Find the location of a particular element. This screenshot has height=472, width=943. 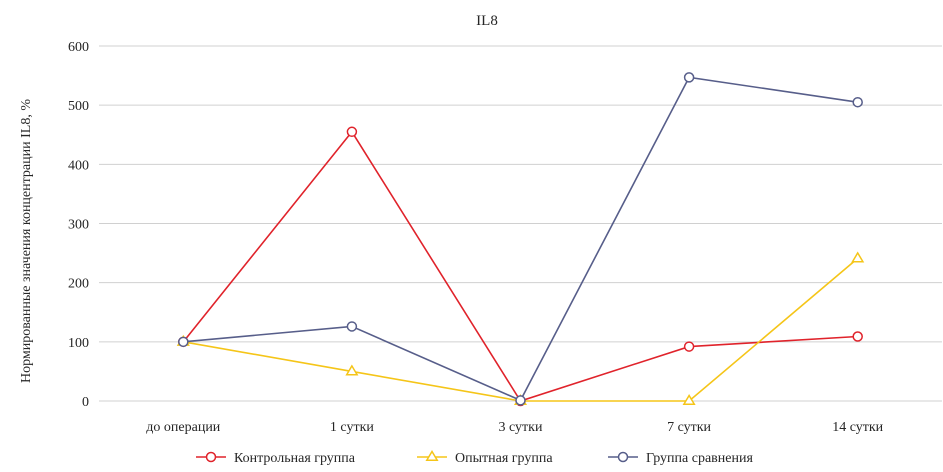

y-tick-label: 200 is located at coordinates (78, 284).